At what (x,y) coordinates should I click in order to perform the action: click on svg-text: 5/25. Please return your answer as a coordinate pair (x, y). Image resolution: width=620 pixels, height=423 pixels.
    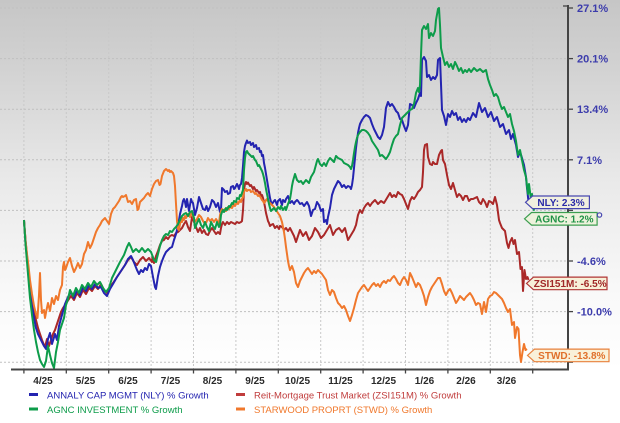
    Looking at the image, I should click on (86, 381).